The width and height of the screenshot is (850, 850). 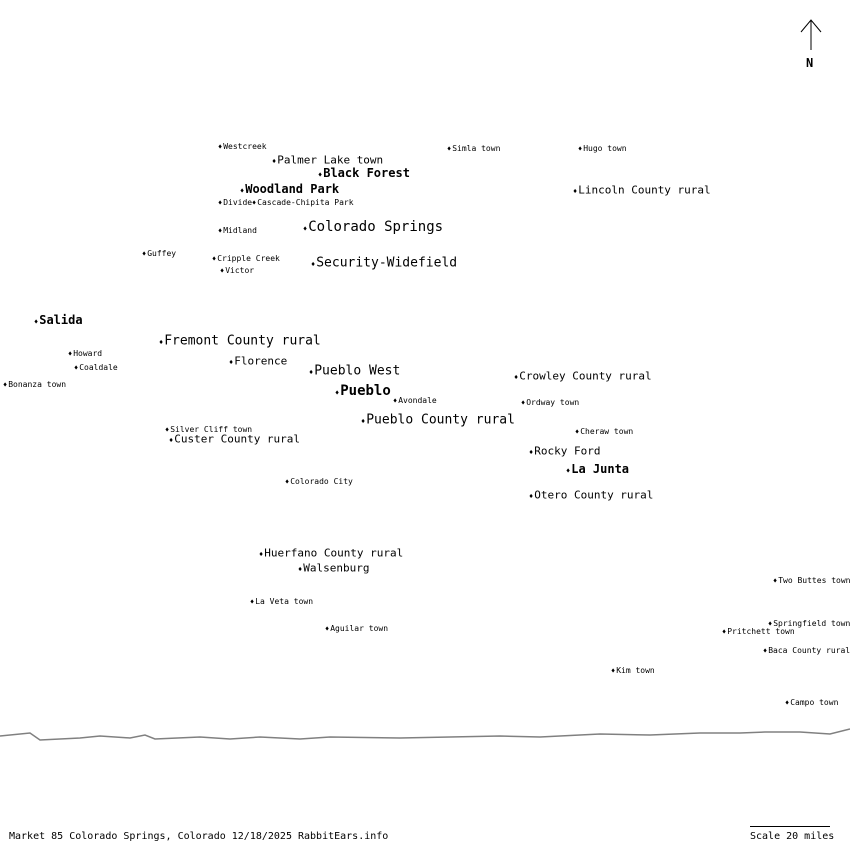 What do you see at coordinates (303, 203) in the screenshot?
I see `place-label: ♦Cascade-Chipita Park` at bounding box center [303, 203].